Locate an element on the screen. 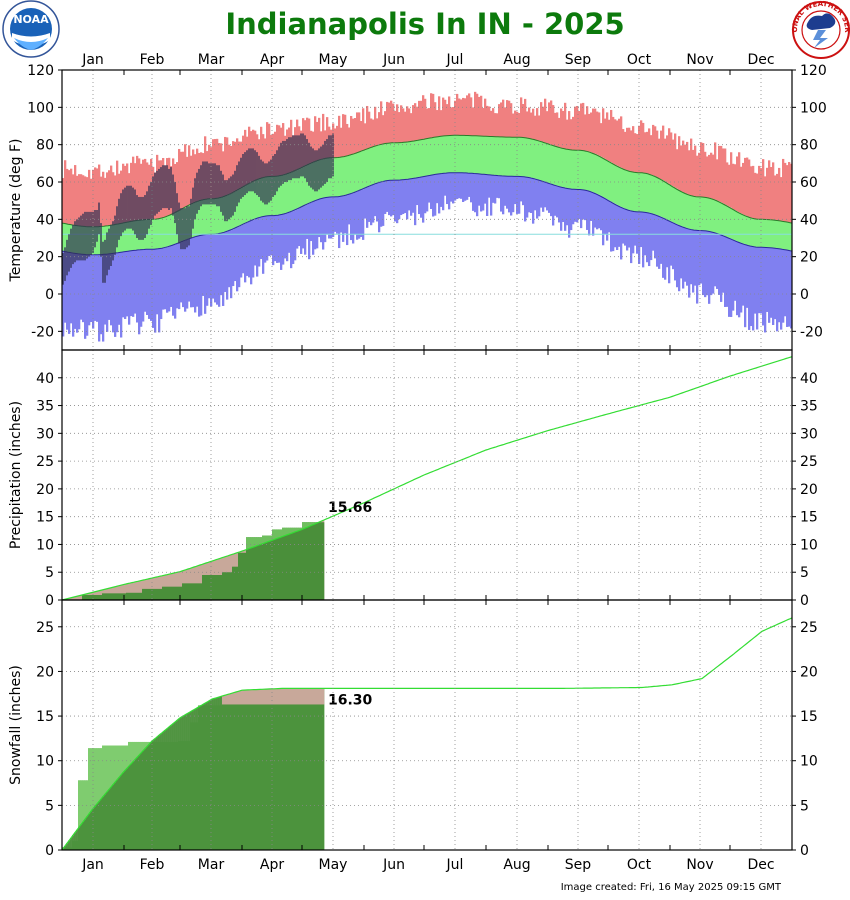  y-tick-label-left: 60 is located at coordinates (45, 183).